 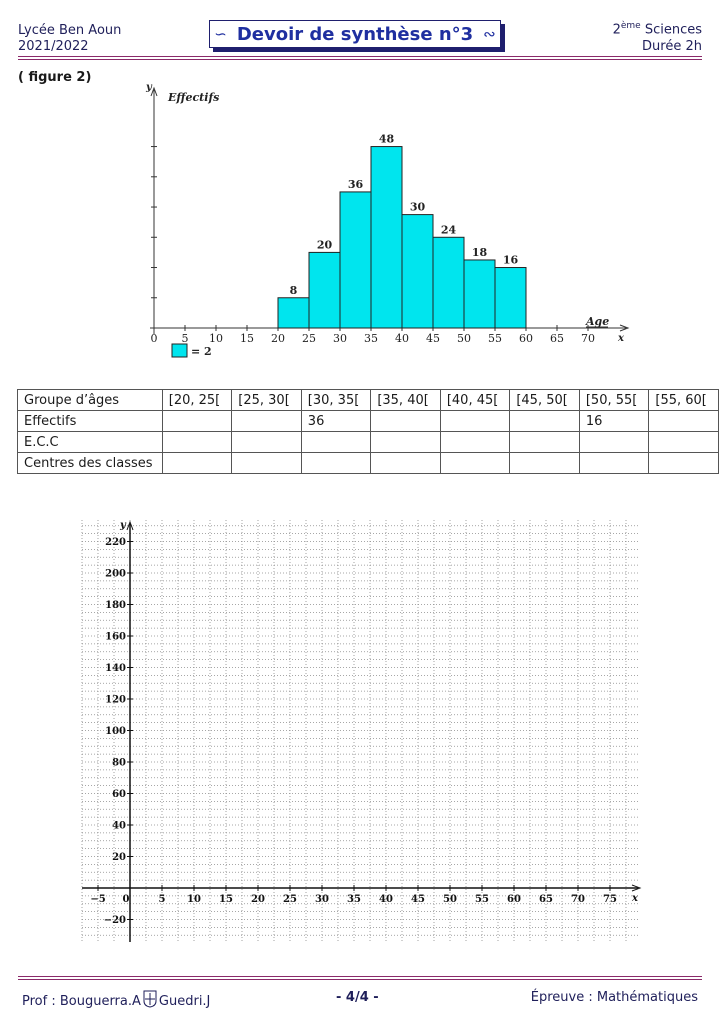 I want to click on x-tick-label: 55, so click(x=495, y=338).